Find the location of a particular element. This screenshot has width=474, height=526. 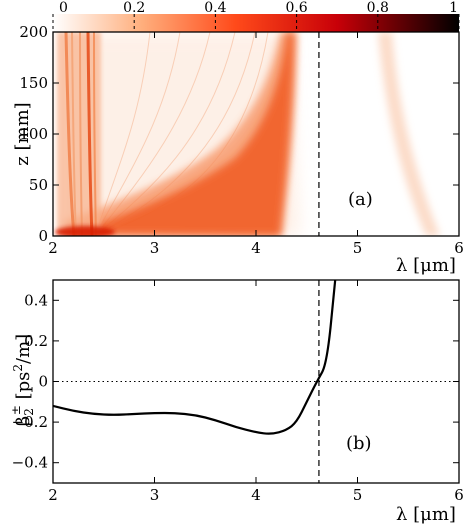

colorbar-ticks: 0 0.2 0.4 0.6 0.8 1 is located at coordinates (256, 16).